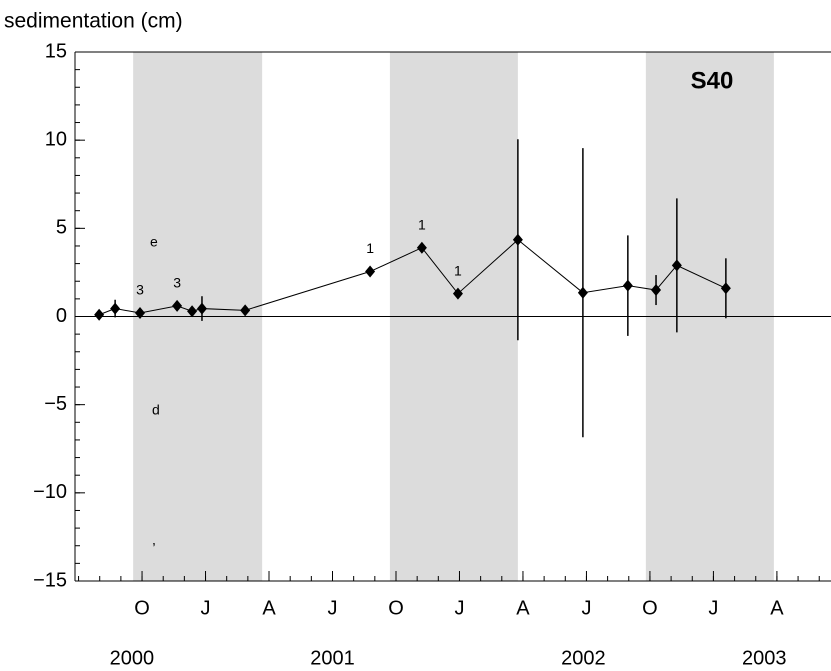  Describe the element at coordinates (156, 410) in the screenshot. I see `text-fragment: d` at that location.